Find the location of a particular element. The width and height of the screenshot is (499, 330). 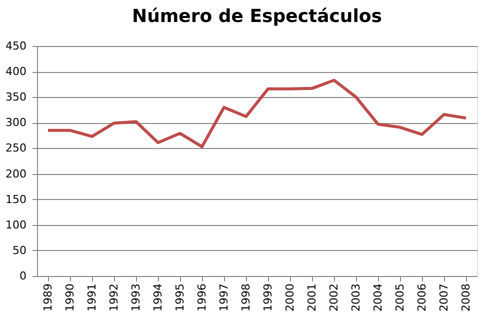

x-tick-label: 2001 is located at coordinates (312, 298).